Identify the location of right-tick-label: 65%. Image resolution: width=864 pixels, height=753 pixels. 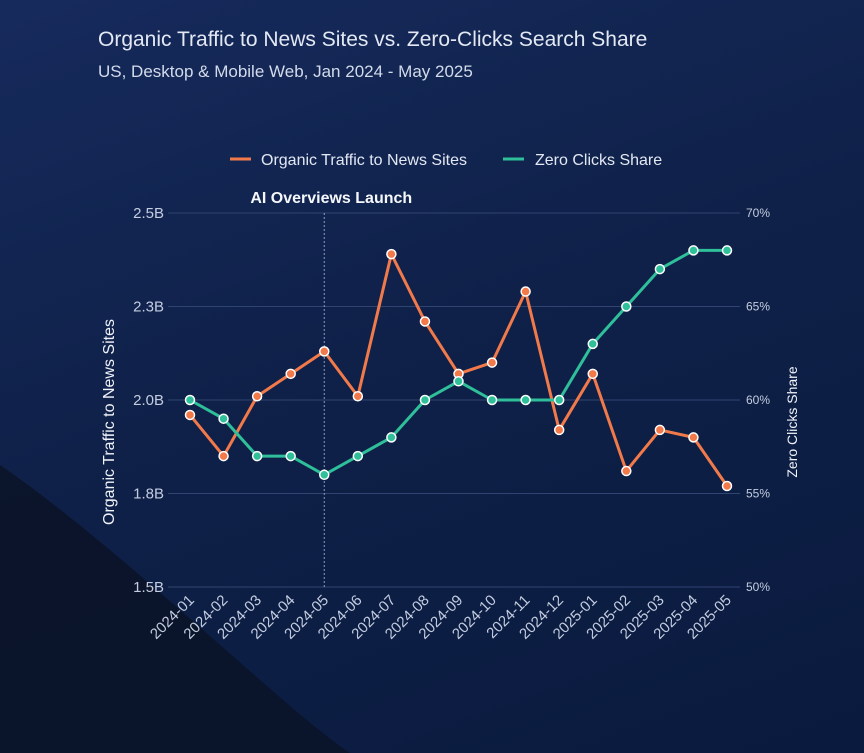
(758, 307).